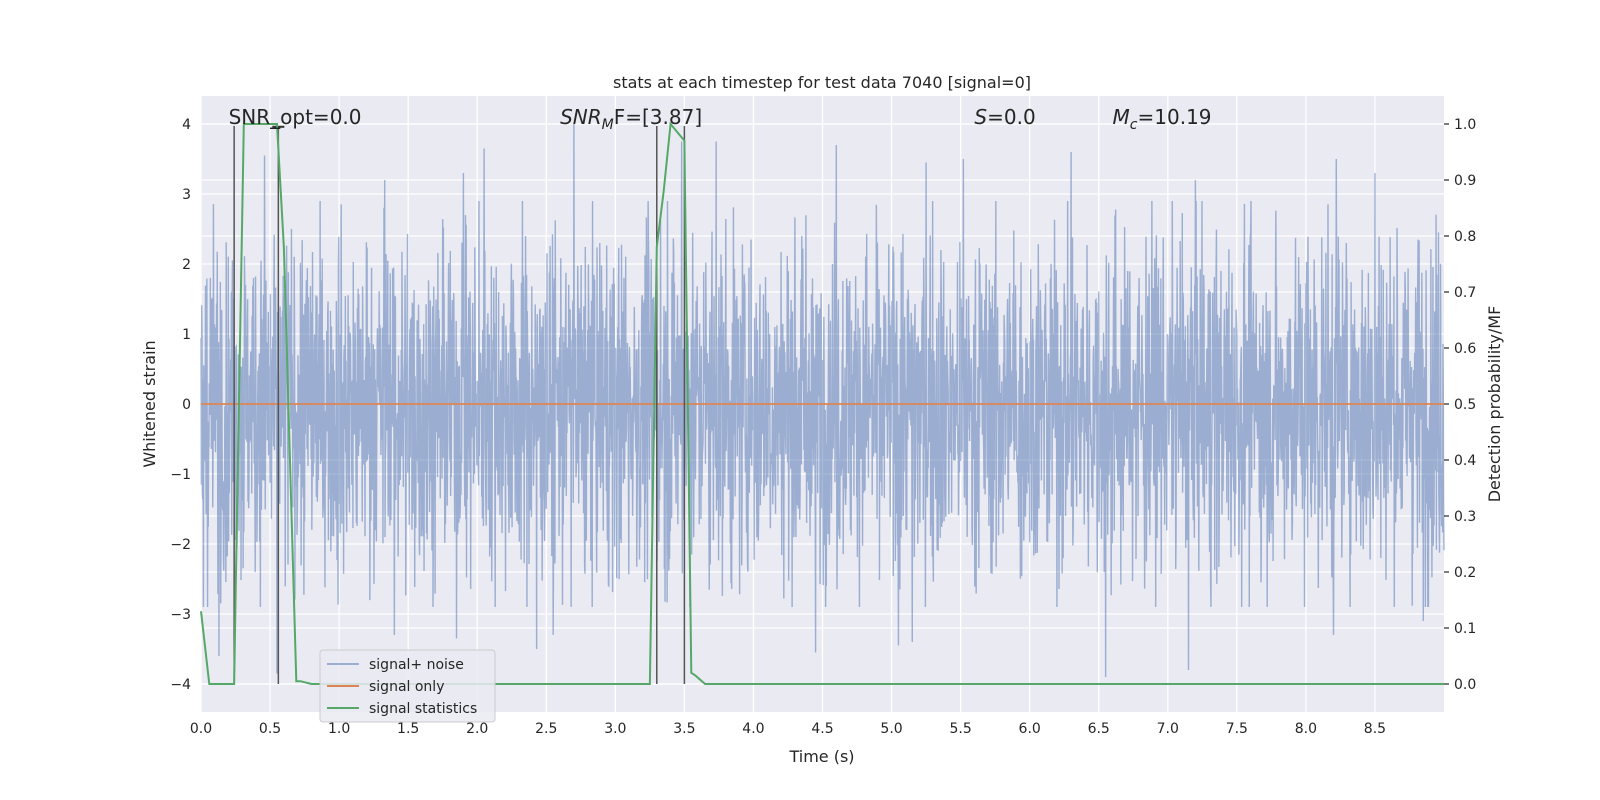 The width and height of the screenshot is (1600, 800). Describe the element at coordinates (1494, 404) in the screenshot. I see `y2-axis-label: Detection probability/MF` at that location.